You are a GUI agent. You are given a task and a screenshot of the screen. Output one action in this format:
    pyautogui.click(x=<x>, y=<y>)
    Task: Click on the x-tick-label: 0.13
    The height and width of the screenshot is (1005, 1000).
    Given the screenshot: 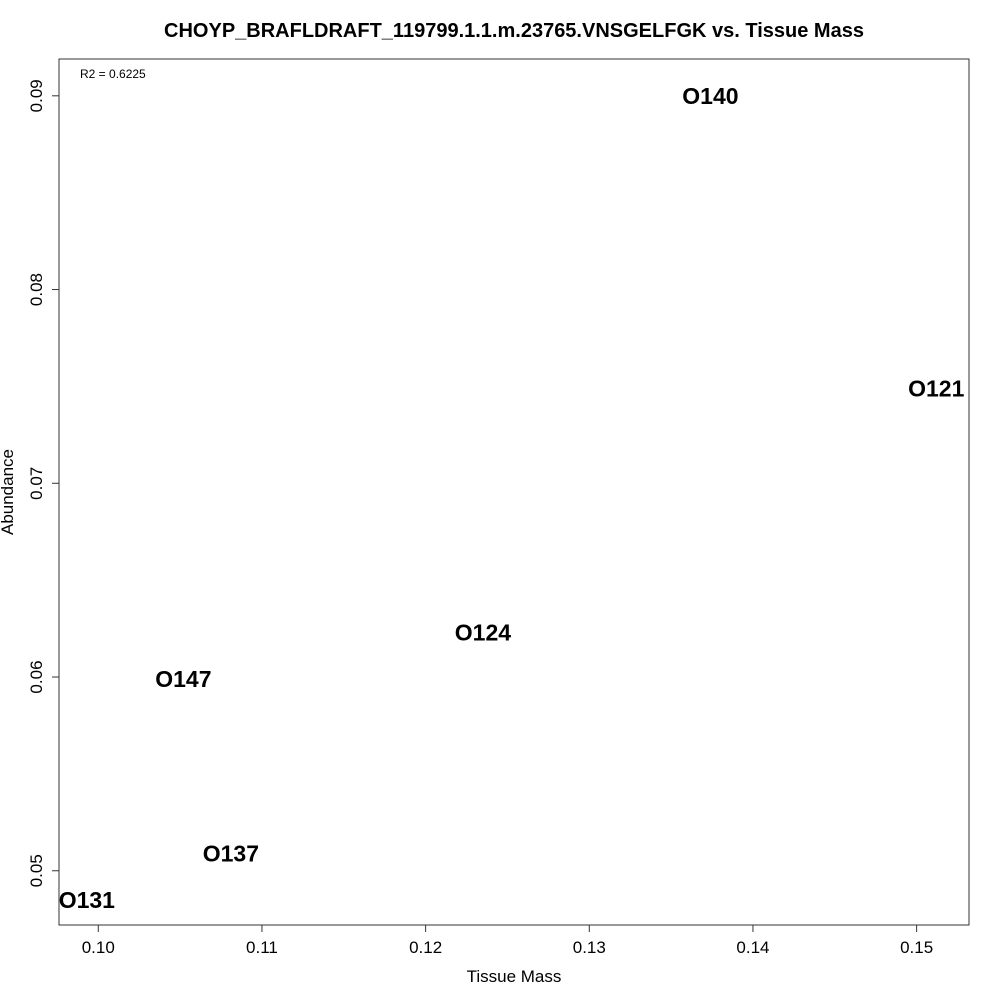 What is the action you would take?
    pyautogui.click(x=589, y=947)
    